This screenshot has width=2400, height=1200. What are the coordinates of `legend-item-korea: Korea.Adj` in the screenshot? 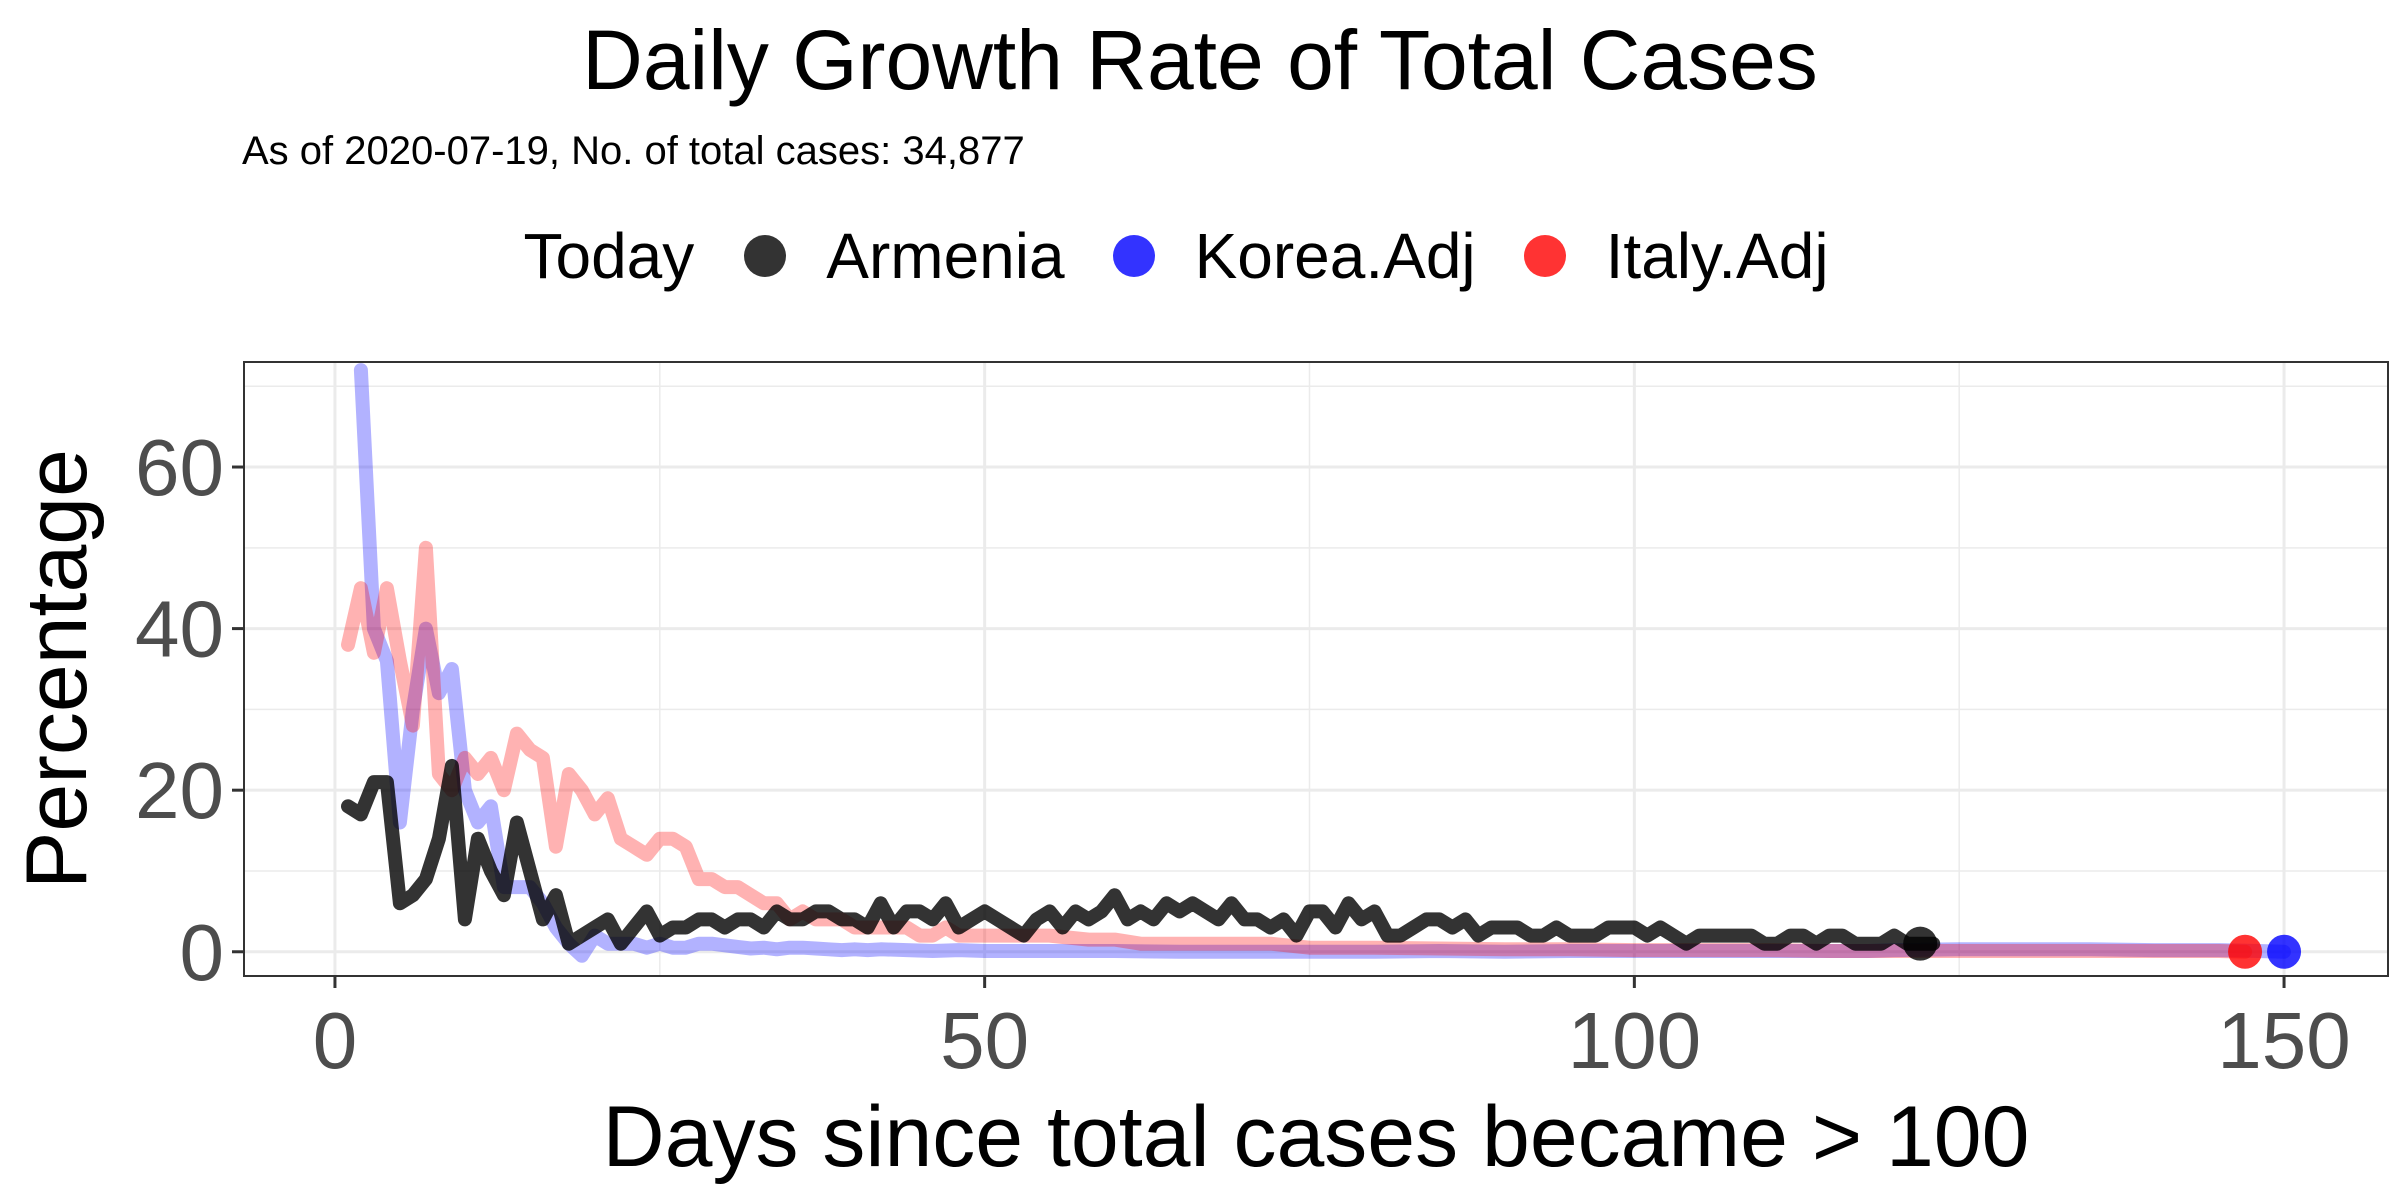 It's located at (1294, 256).